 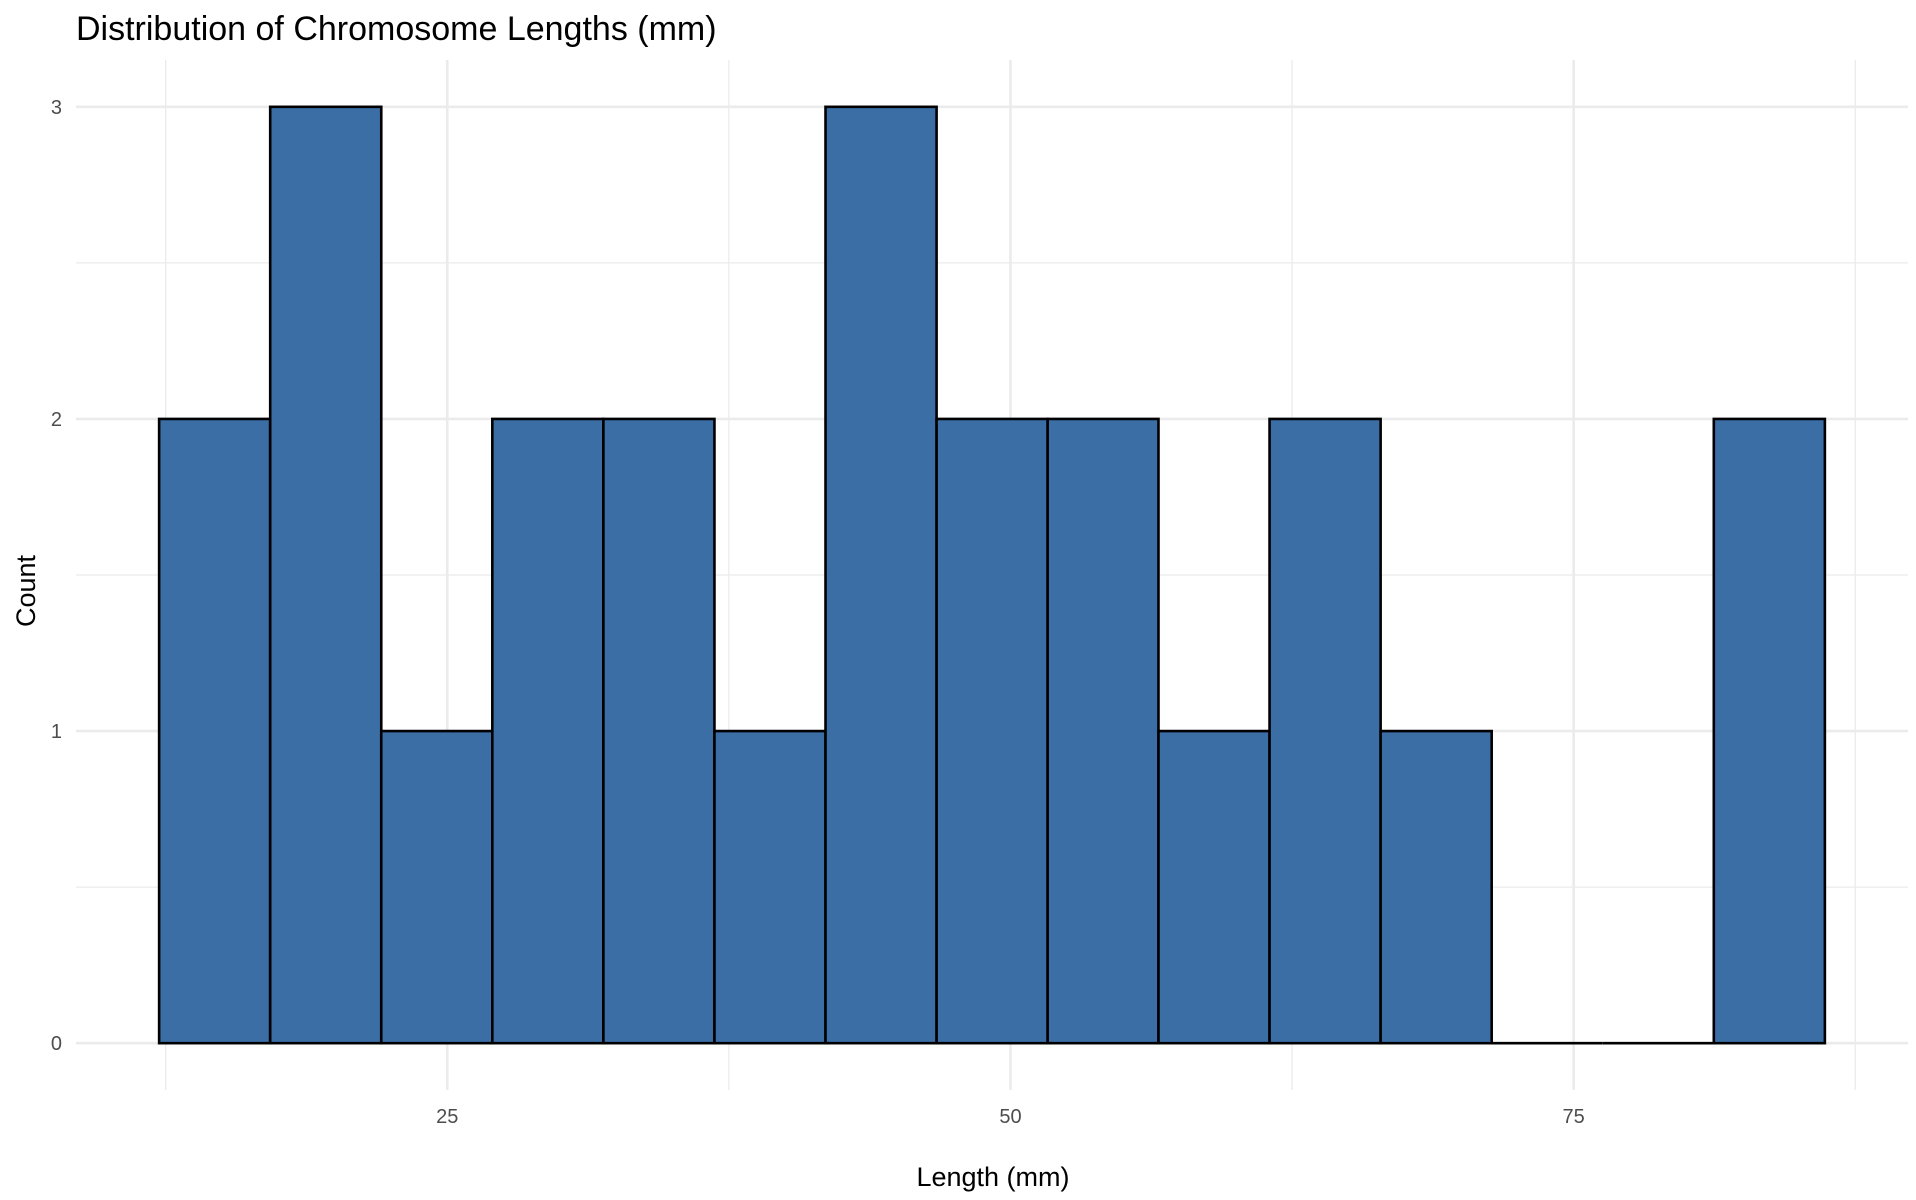 What do you see at coordinates (56, 108) in the screenshot?
I see `y-tick-label: 3` at bounding box center [56, 108].